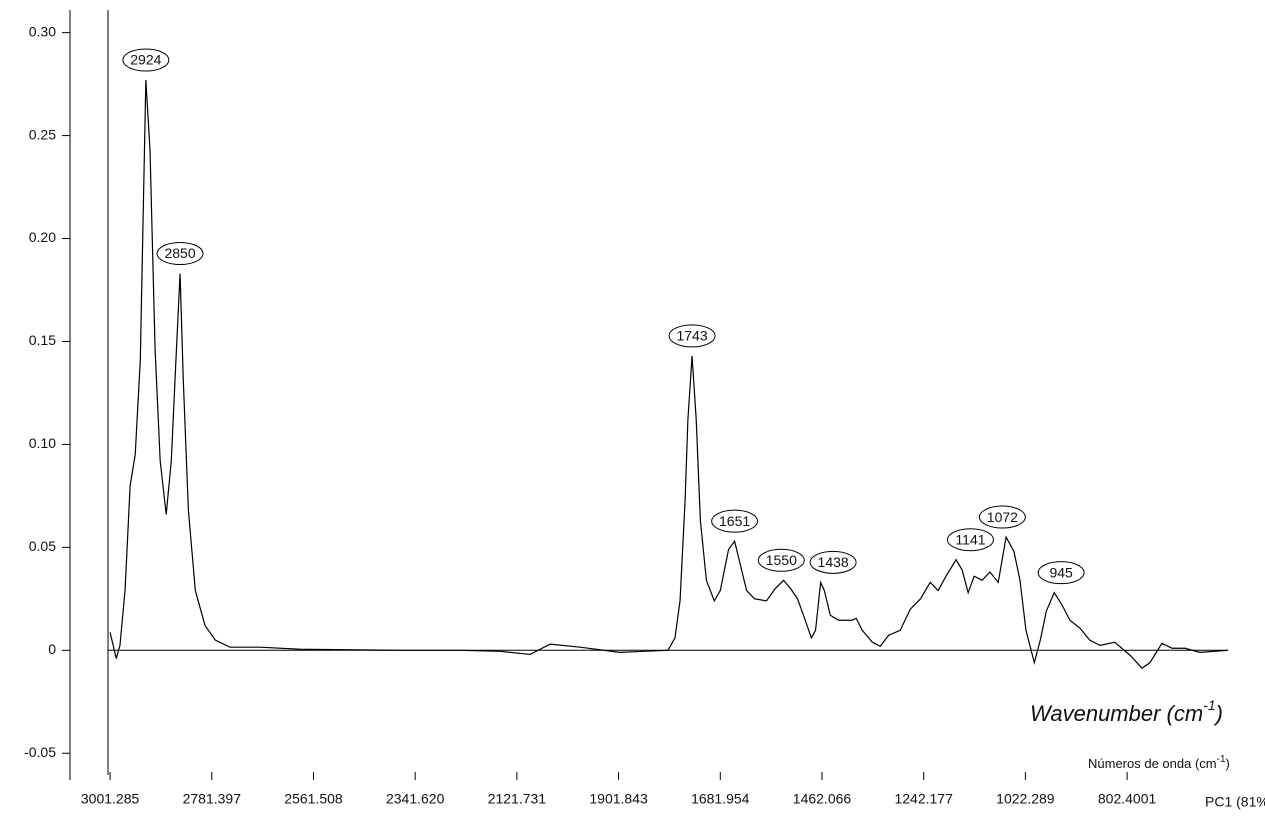 This screenshot has width=1265, height=819. Describe the element at coordinates (42, 134) in the screenshot. I see `y-tick-label: 0.25` at that location.